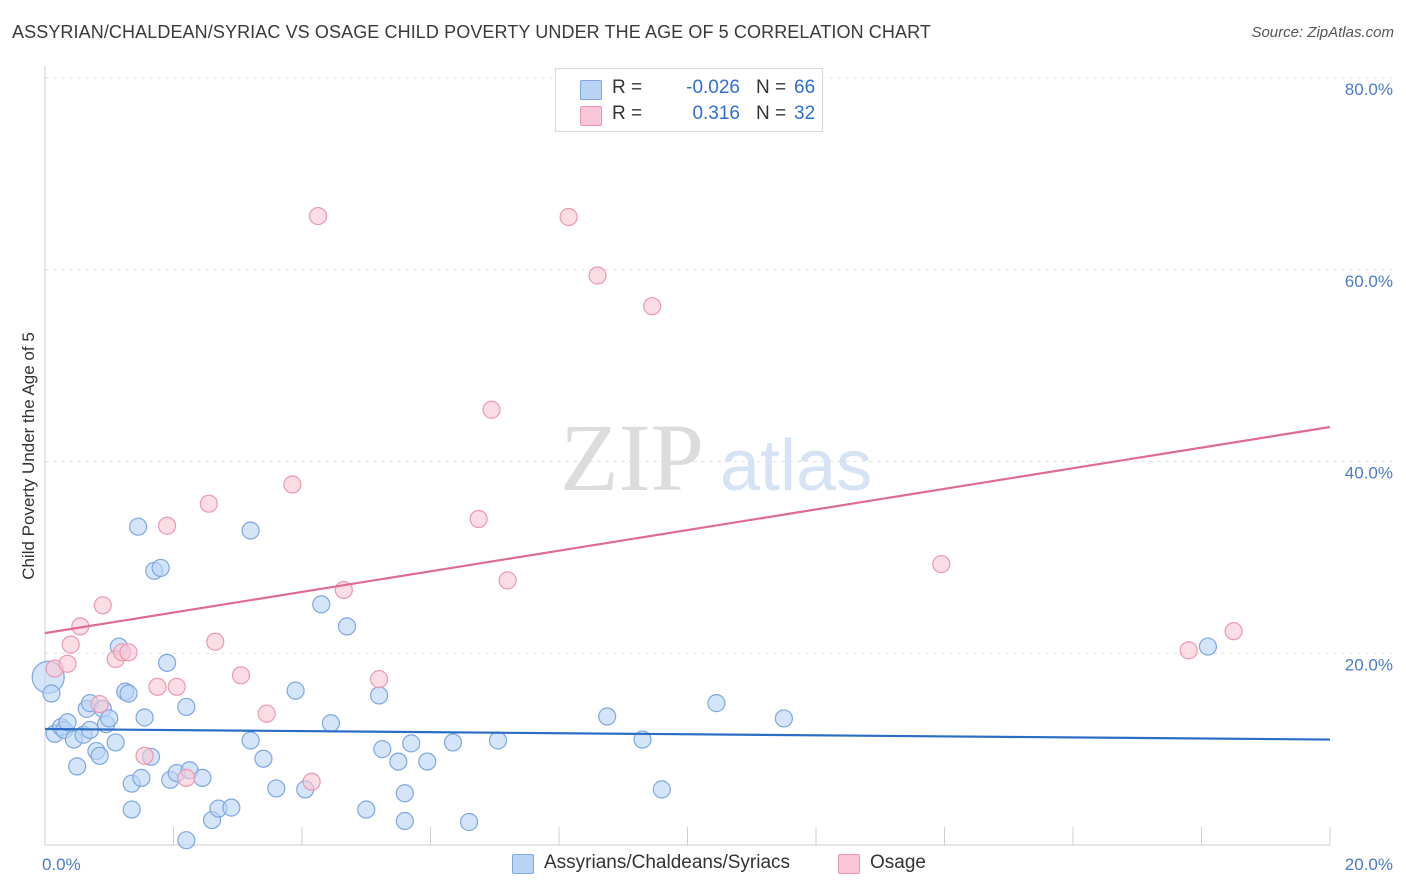  I want to click on bottom-legend-swatch-osage, so click(849, 864).